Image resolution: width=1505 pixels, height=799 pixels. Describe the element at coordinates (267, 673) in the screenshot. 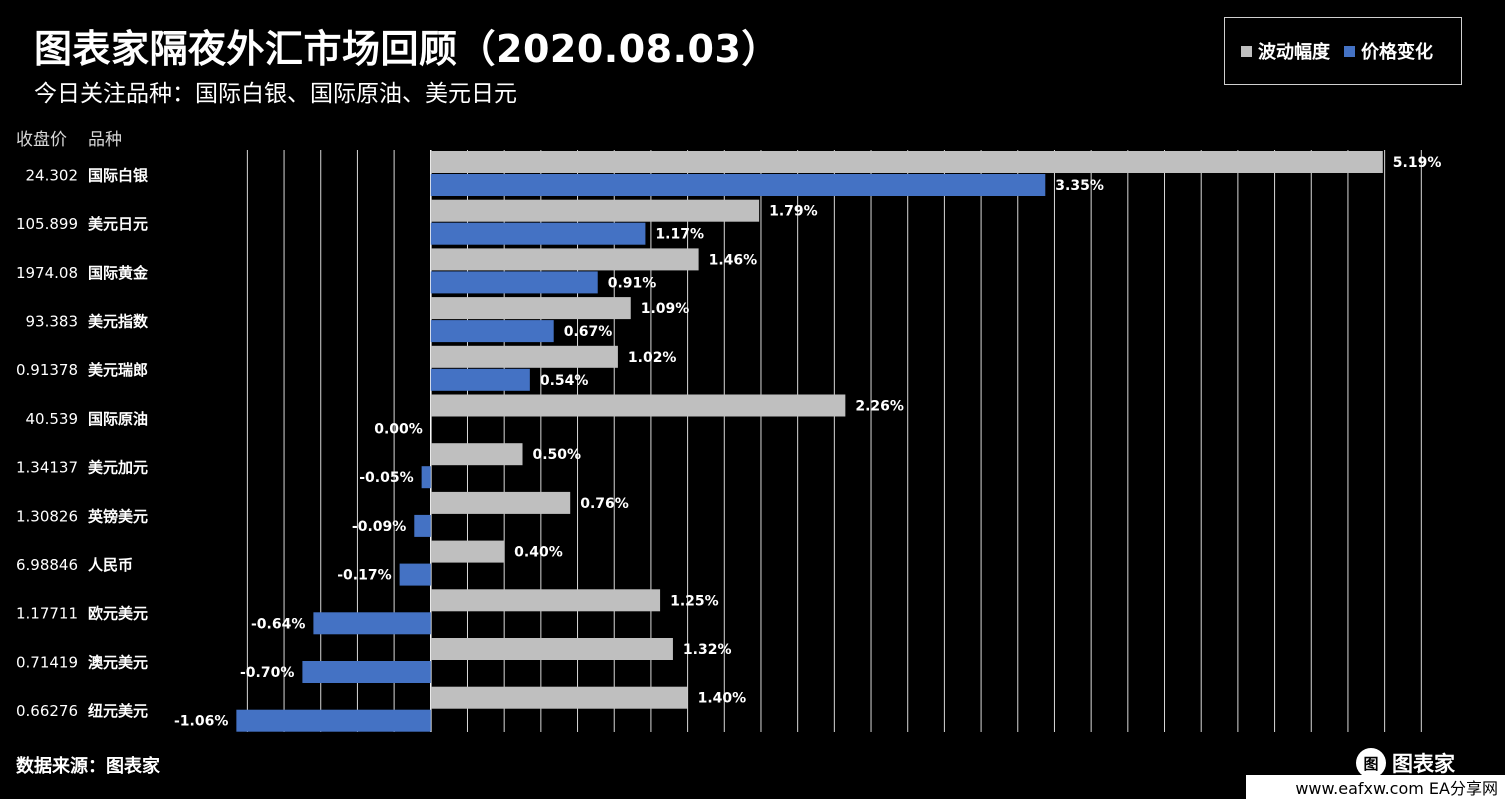

I see `change-data-label: -0.70%` at that location.